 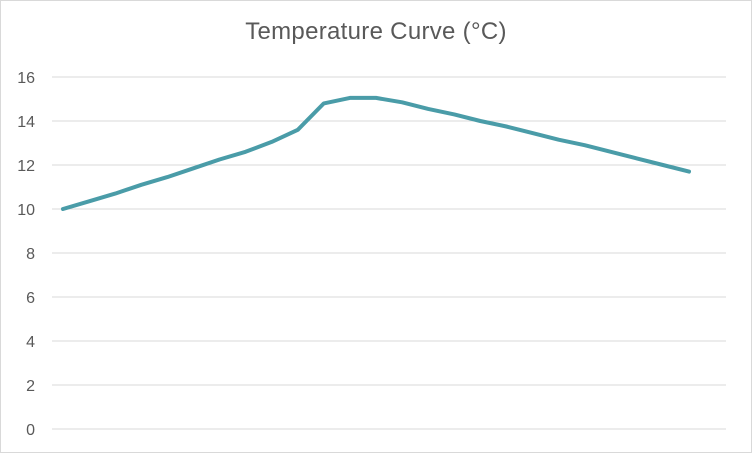 What do you see at coordinates (26, 210) in the screenshot?
I see `y-tick-label-10: 10` at bounding box center [26, 210].